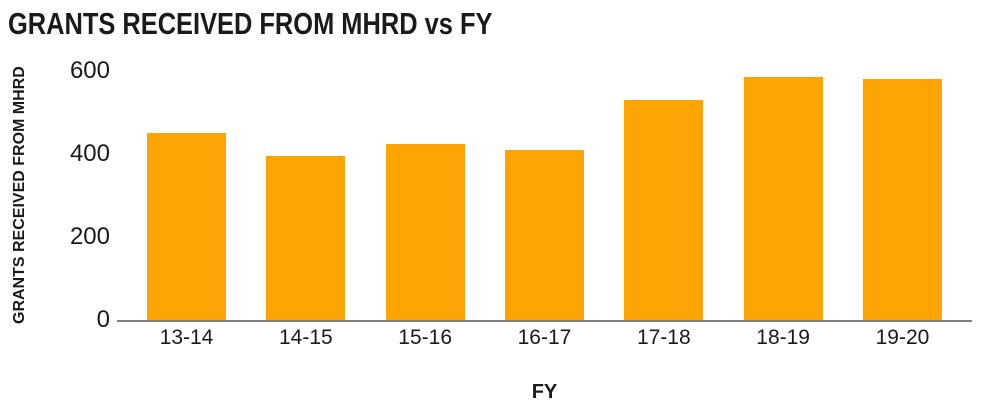 The height and width of the screenshot is (412, 983). I want to click on x-tick-19-20: 19-20, so click(902, 337).